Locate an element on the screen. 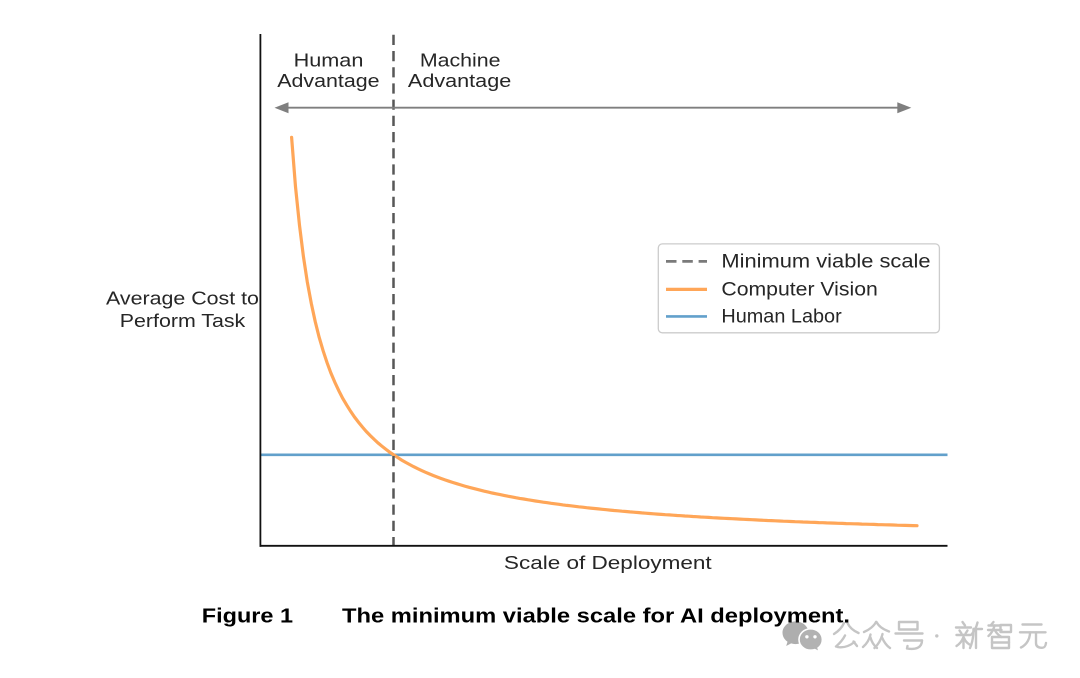 Image resolution: width=1080 pixels, height=678 pixels. svg-text: Machine is located at coordinates (460, 60).